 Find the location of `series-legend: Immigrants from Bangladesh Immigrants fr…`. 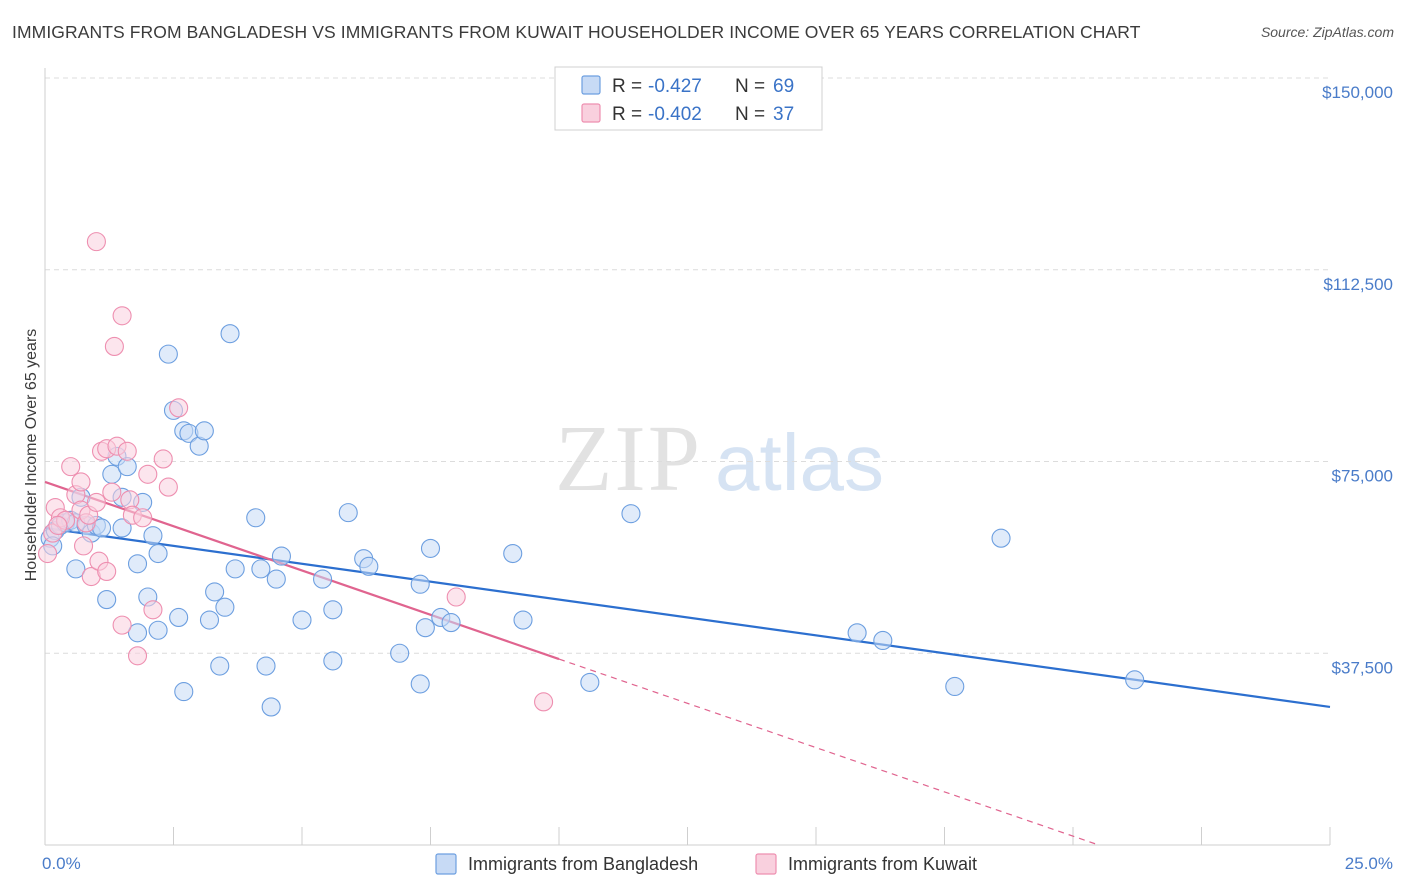

series-legend: Immigrants from Bangladesh Immigrants fr… is located at coordinates (706, 864).